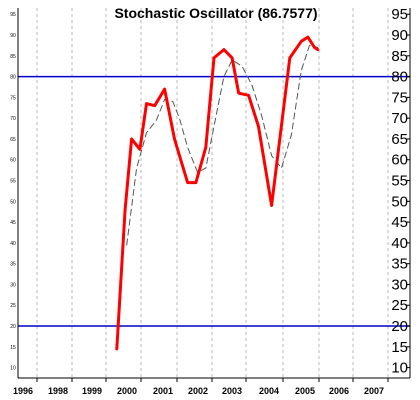  What do you see at coordinates (374, 391) in the screenshot?
I see `x-tick-label-2007: 2007` at bounding box center [374, 391].